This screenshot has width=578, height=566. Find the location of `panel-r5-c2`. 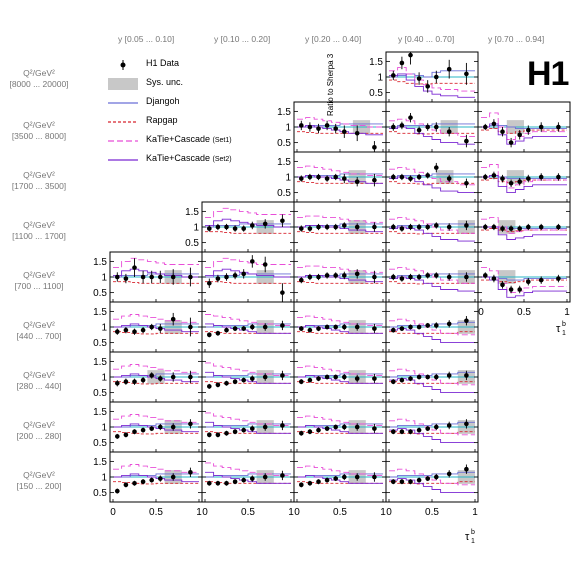

panel-r5-c2 is located at coordinates (340, 327).